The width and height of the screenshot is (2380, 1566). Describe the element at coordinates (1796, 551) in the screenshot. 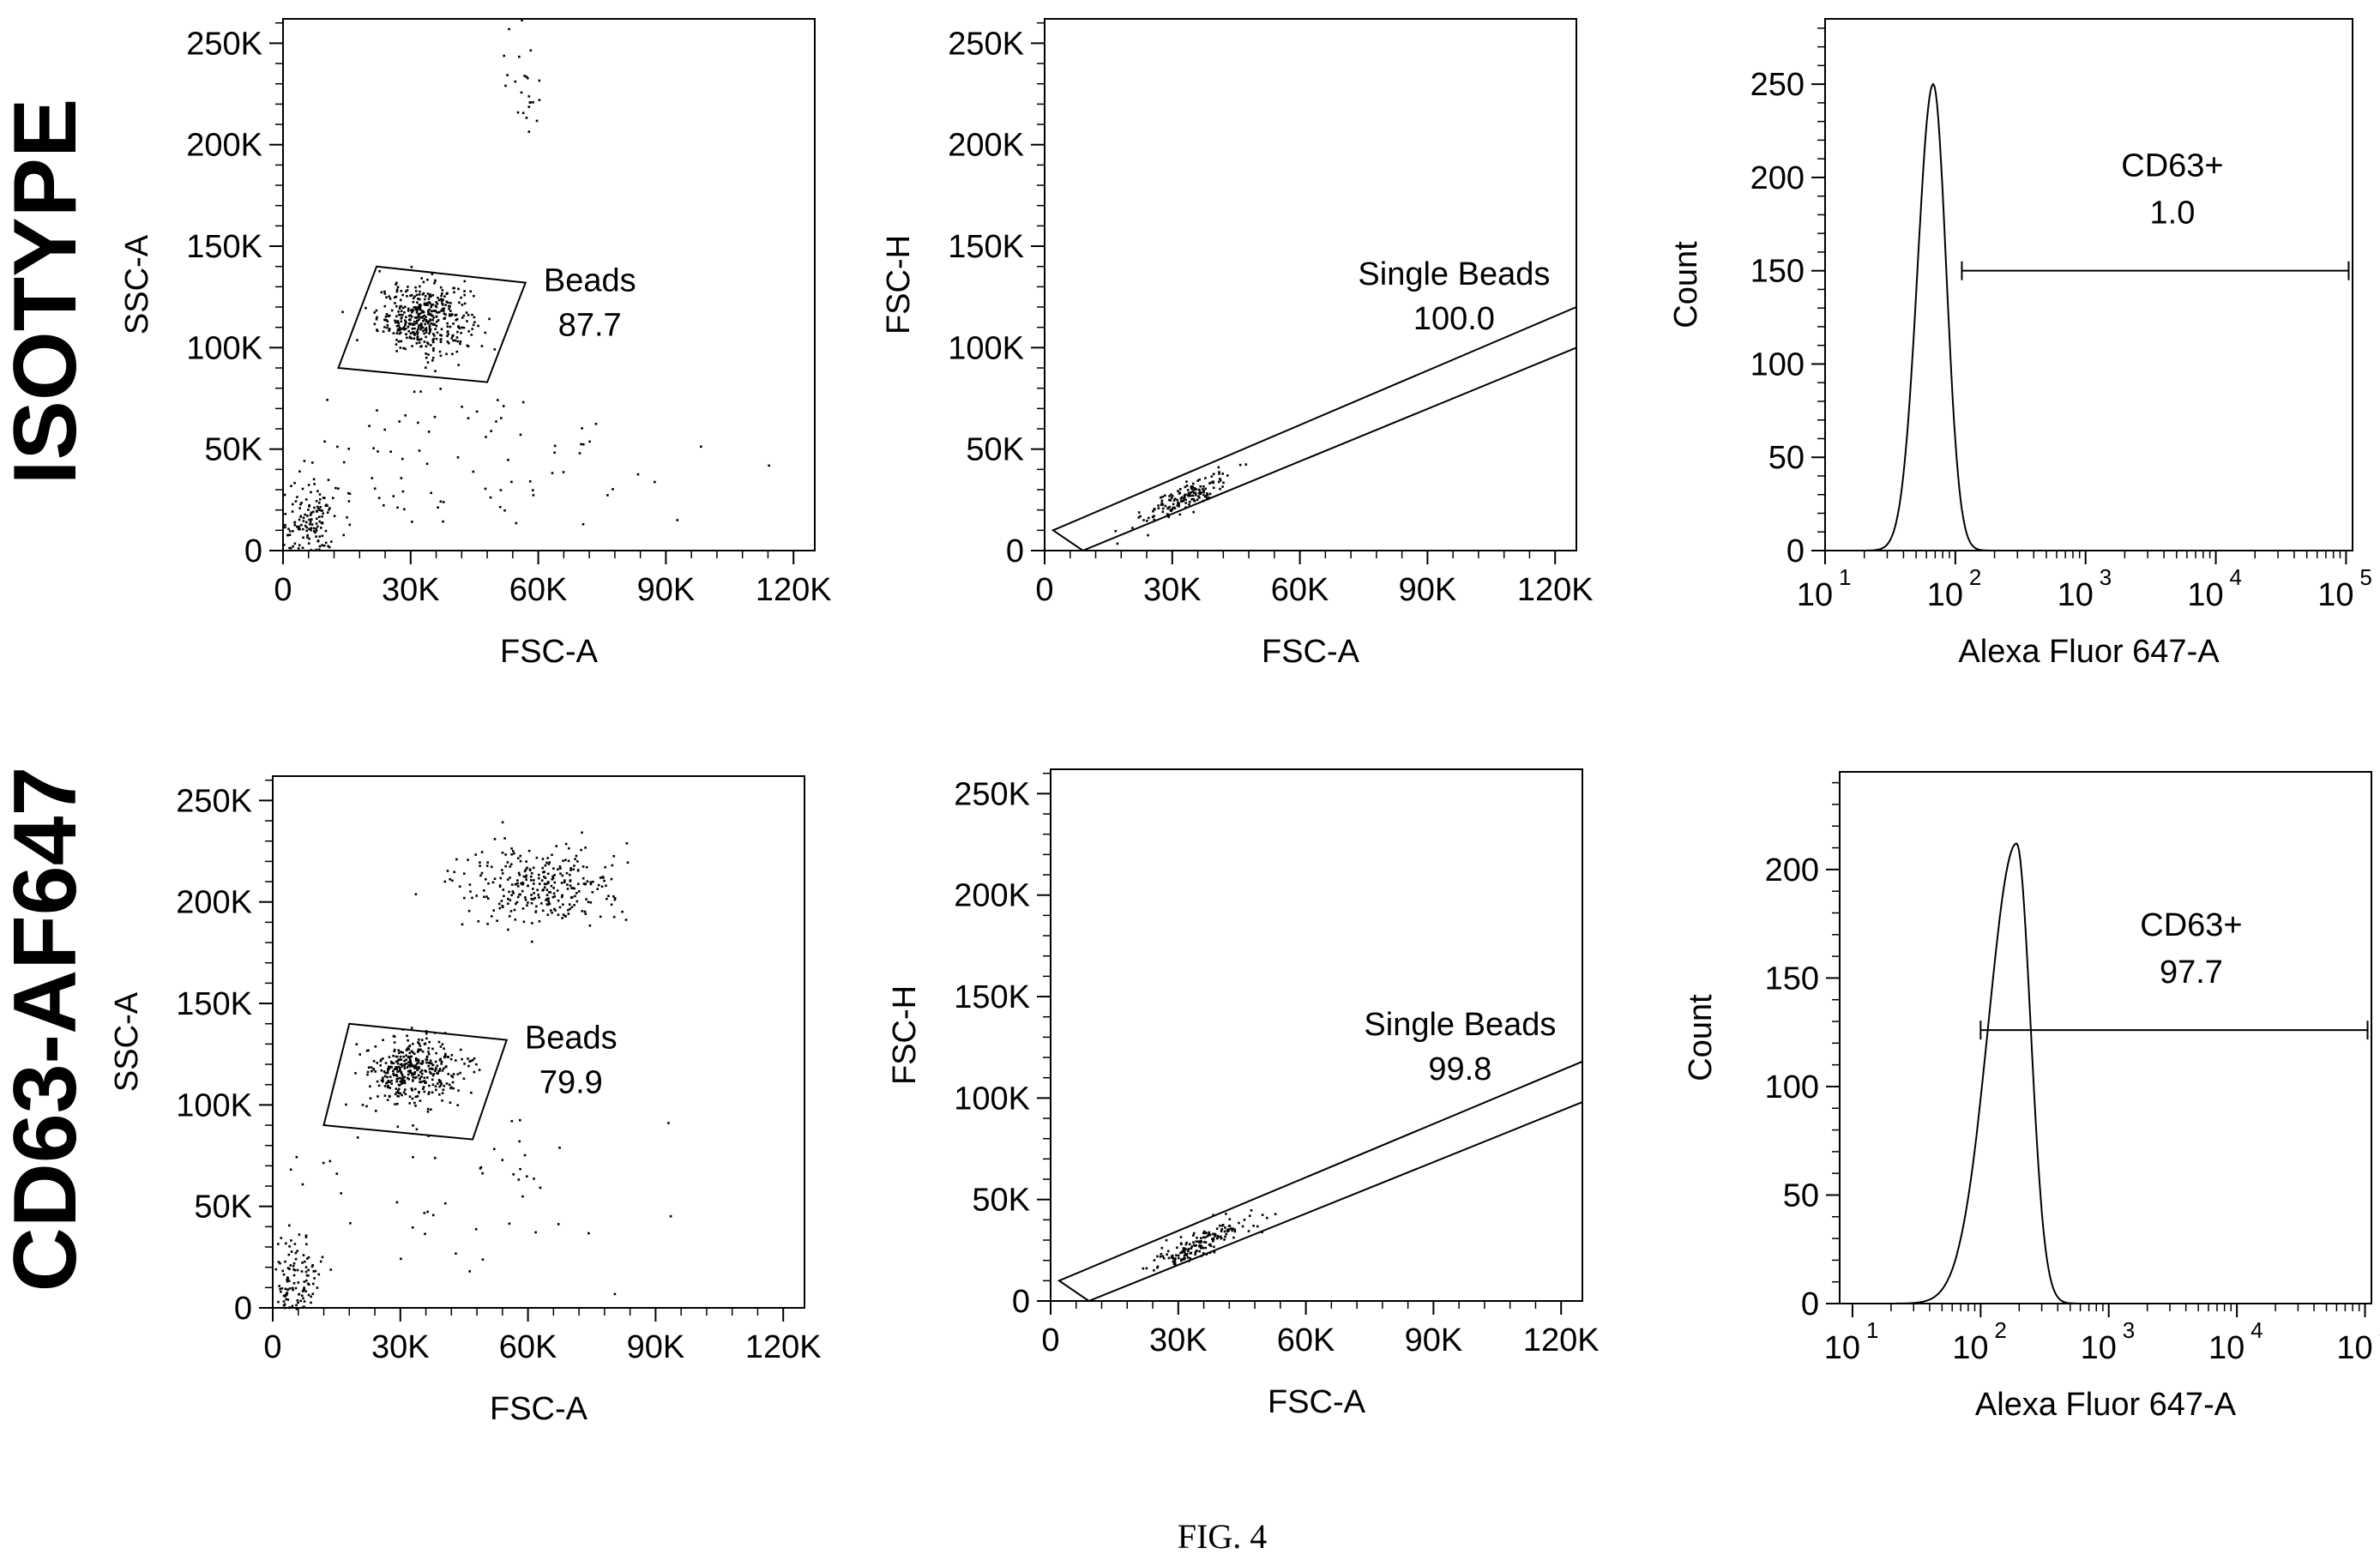

I see `y-tick-label: 0` at that location.